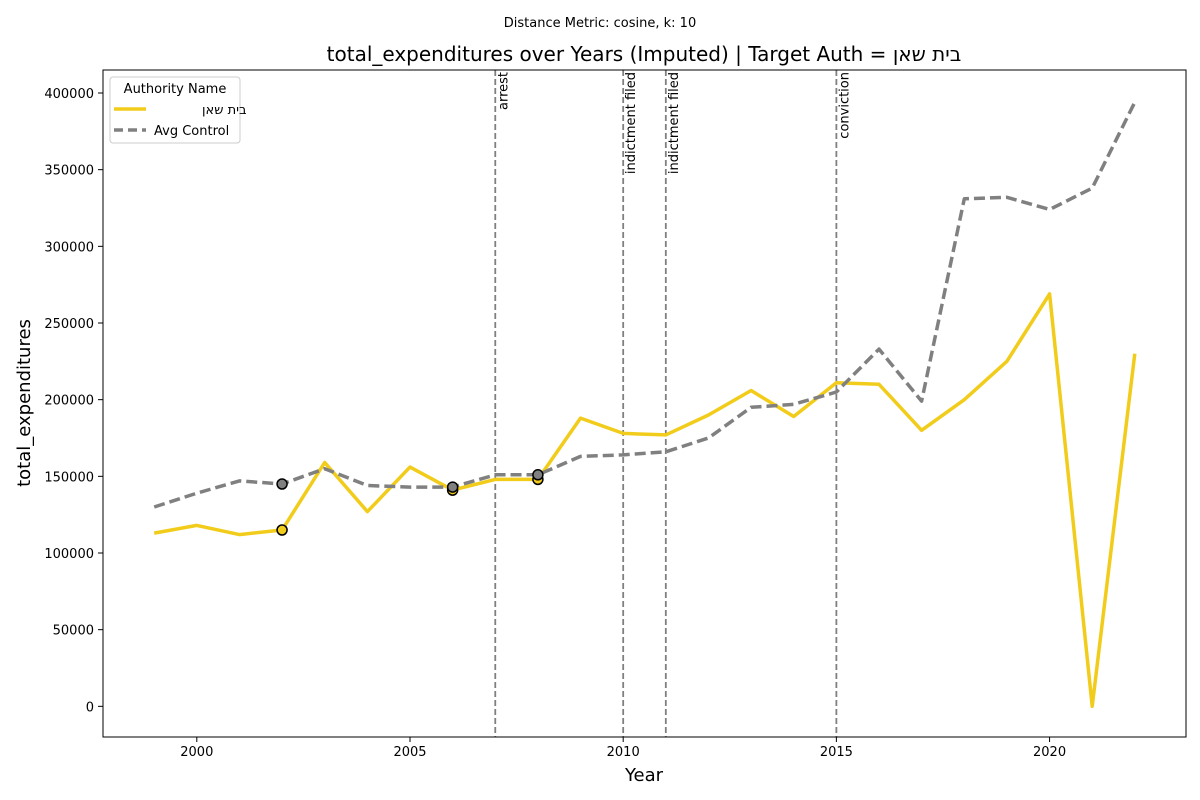  What do you see at coordinates (69, 94) in the screenshot?
I see `y-tick-label: 400000` at bounding box center [69, 94].